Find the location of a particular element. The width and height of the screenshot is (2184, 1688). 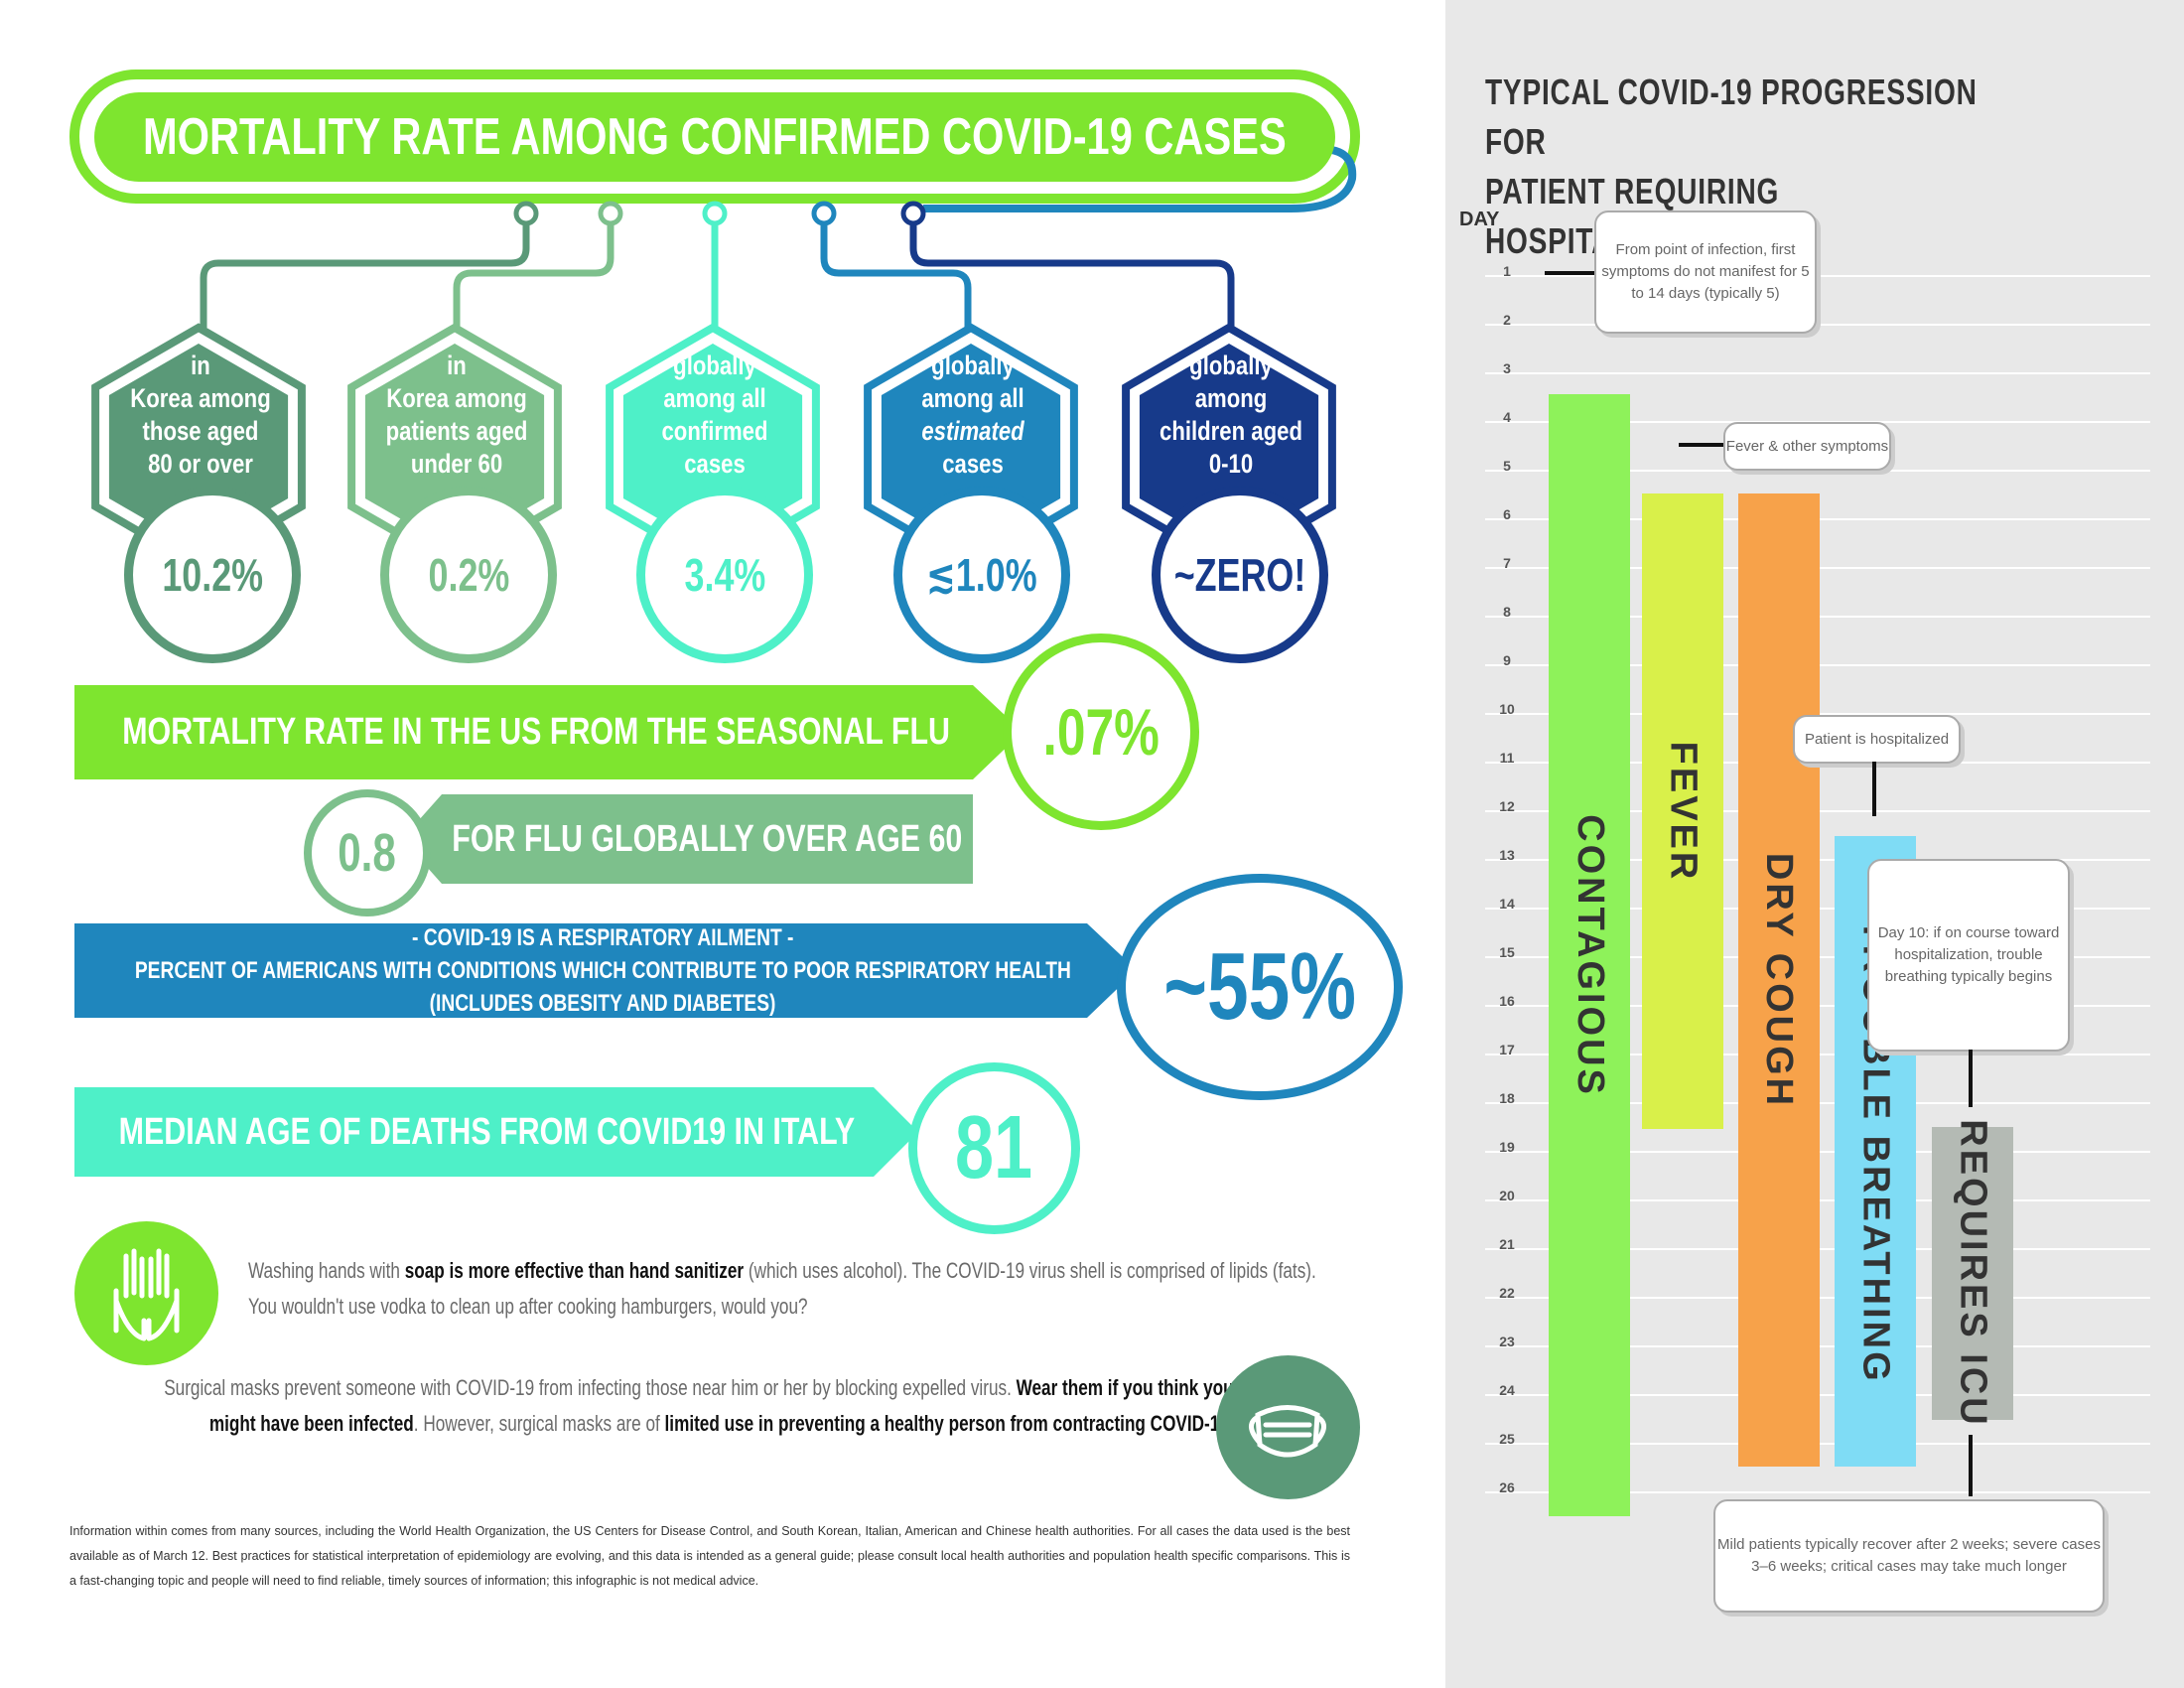

day-number: 19 is located at coordinates (1507, 1147).